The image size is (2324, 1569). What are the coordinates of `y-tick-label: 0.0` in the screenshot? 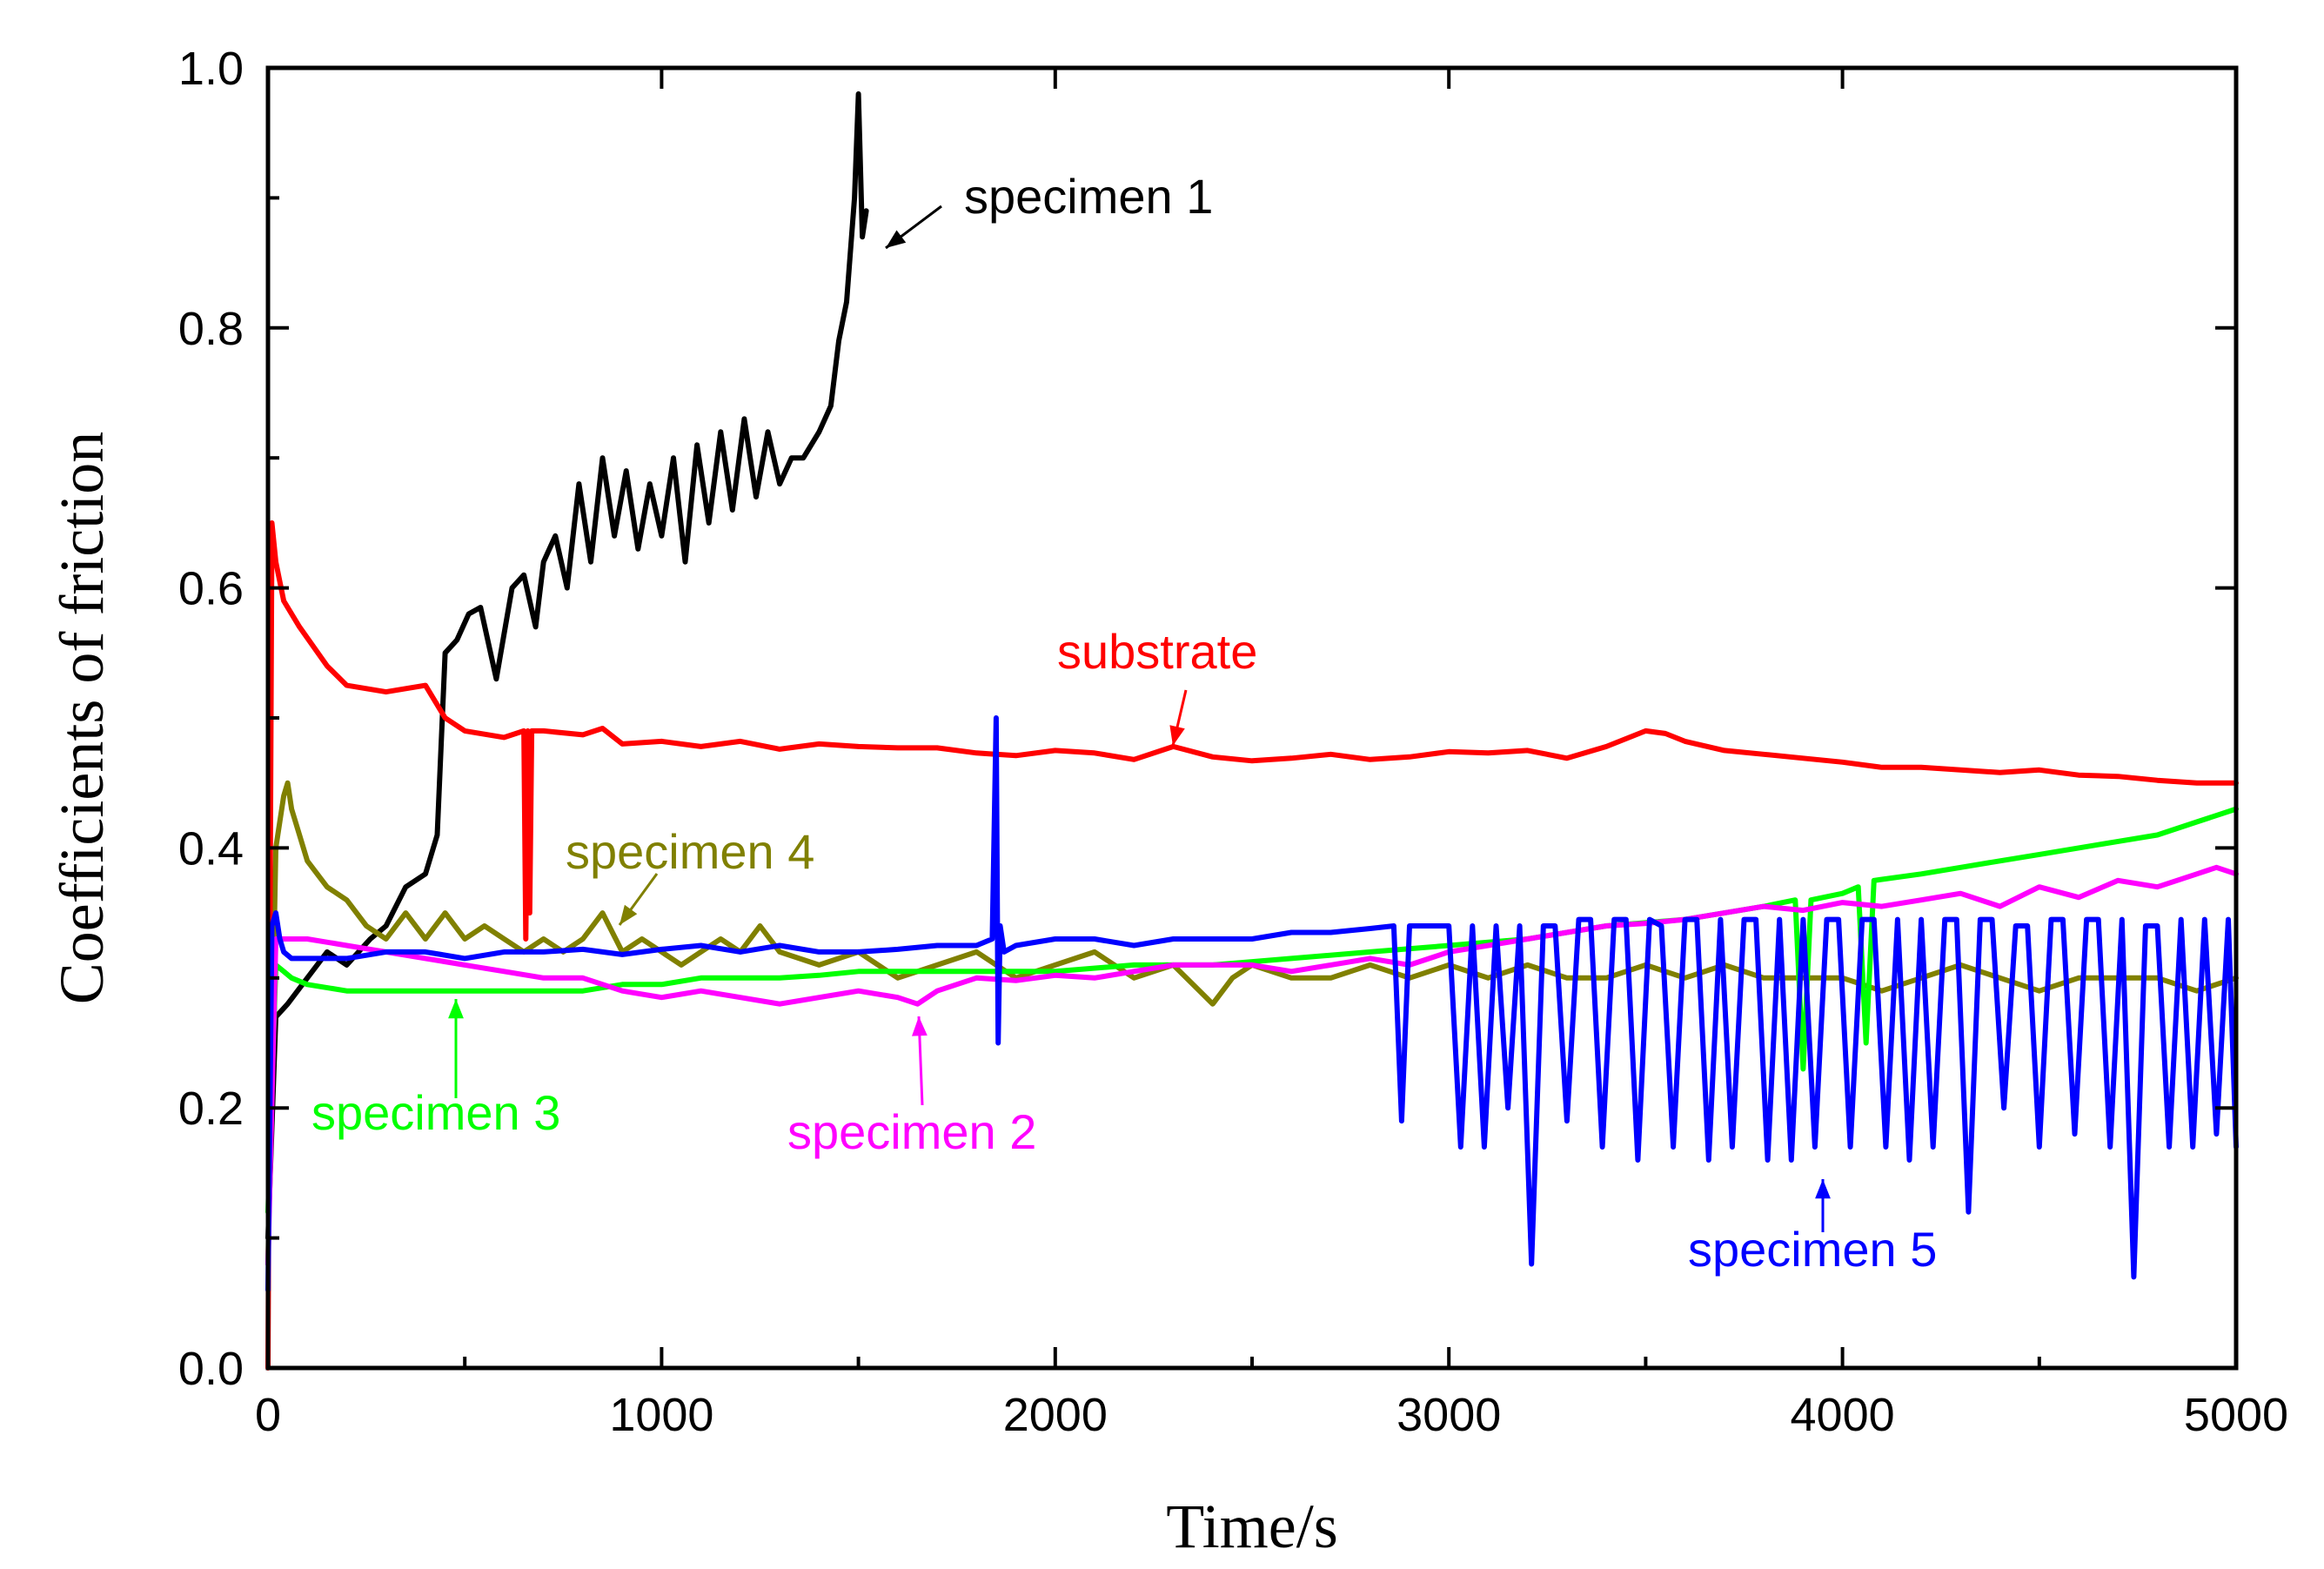 It's located at (211, 1369).